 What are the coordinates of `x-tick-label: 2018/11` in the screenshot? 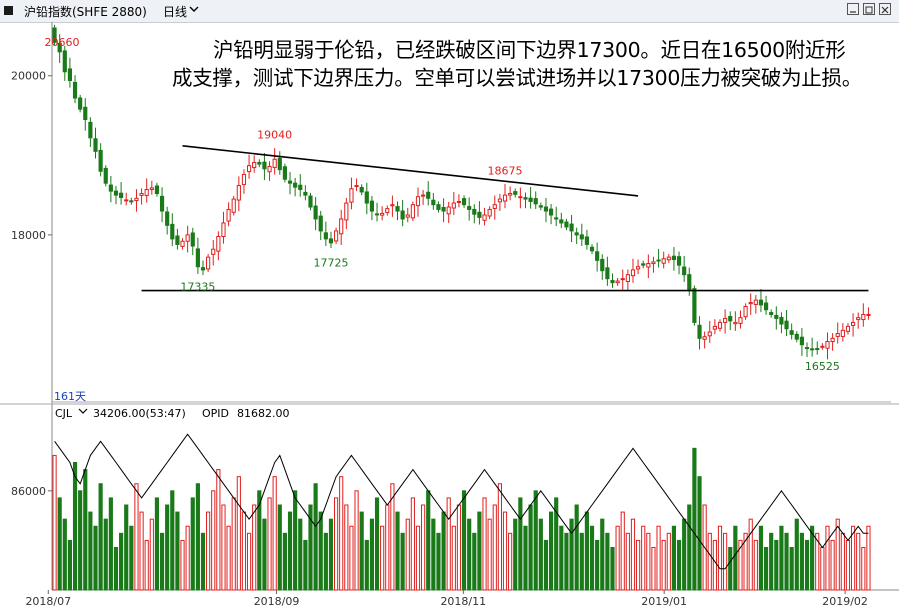 It's located at (463, 601).